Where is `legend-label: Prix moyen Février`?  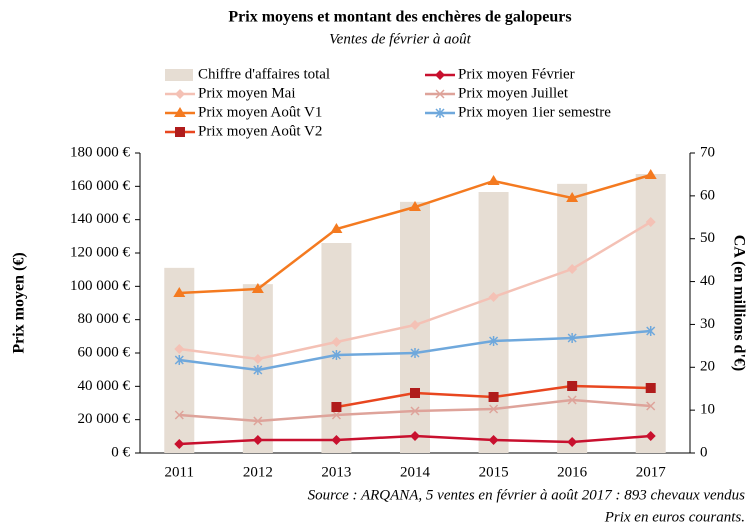
legend-label: Prix moyen Février is located at coordinates (516, 74).